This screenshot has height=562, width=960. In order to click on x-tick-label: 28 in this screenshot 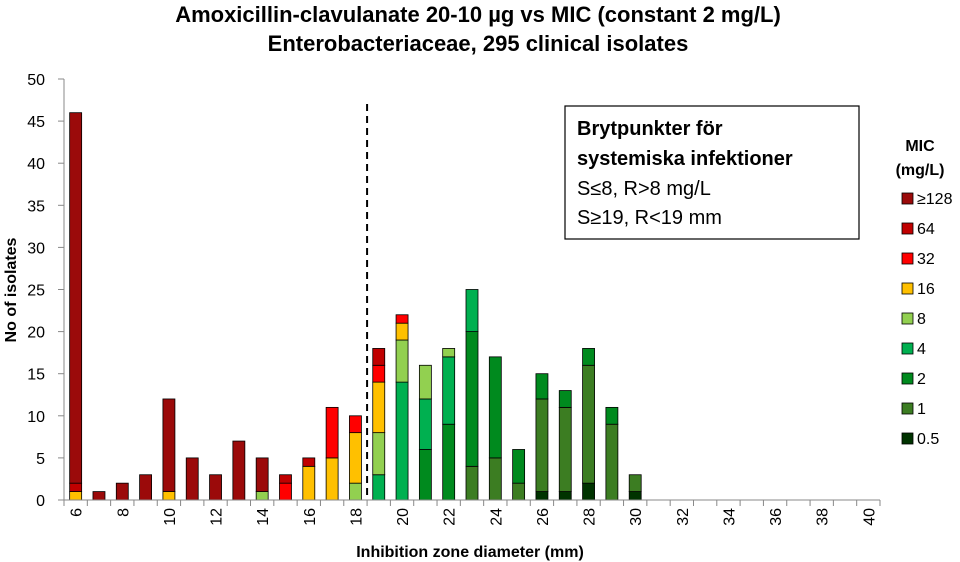, I will do `click(590, 517)`.